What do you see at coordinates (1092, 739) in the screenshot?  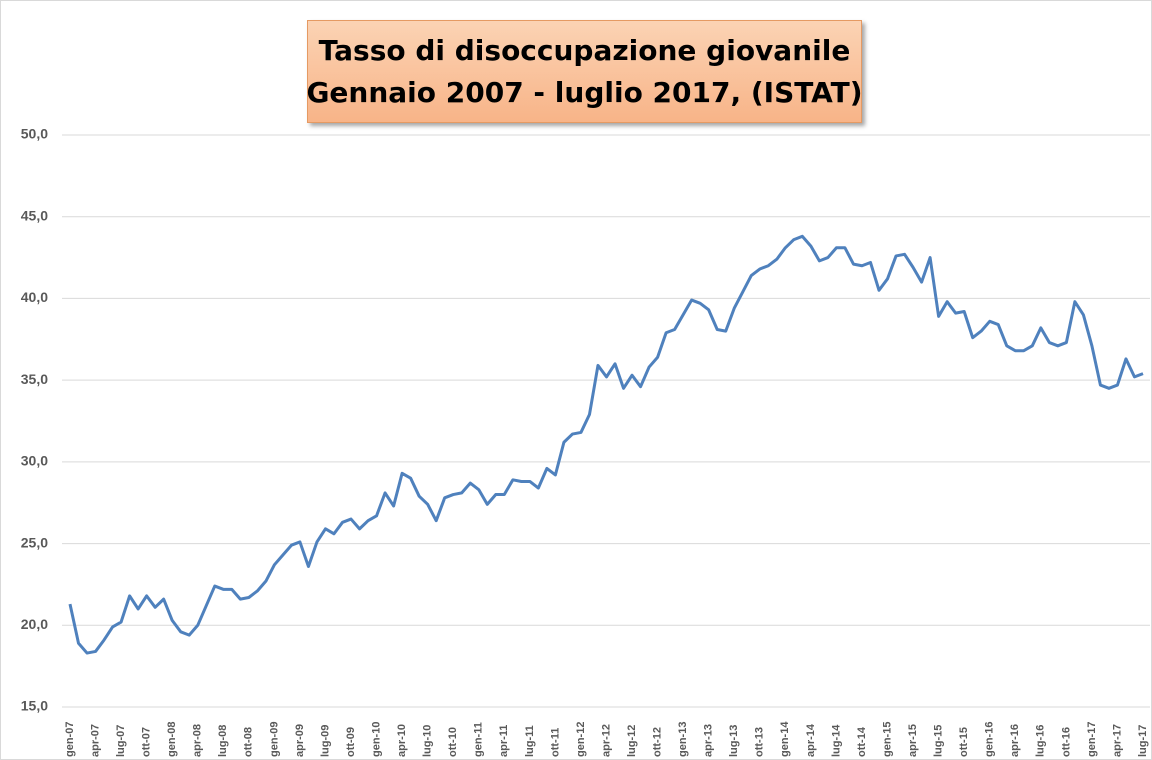 I see `x-tick-label: gen-17` at bounding box center [1092, 739].